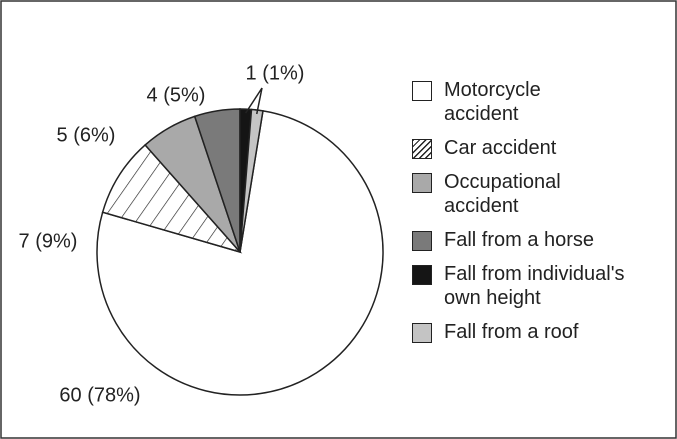 The height and width of the screenshot is (439, 677). What do you see at coordinates (511, 332) in the screenshot?
I see `legend-label: Fall from a roof` at bounding box center [511, 332].